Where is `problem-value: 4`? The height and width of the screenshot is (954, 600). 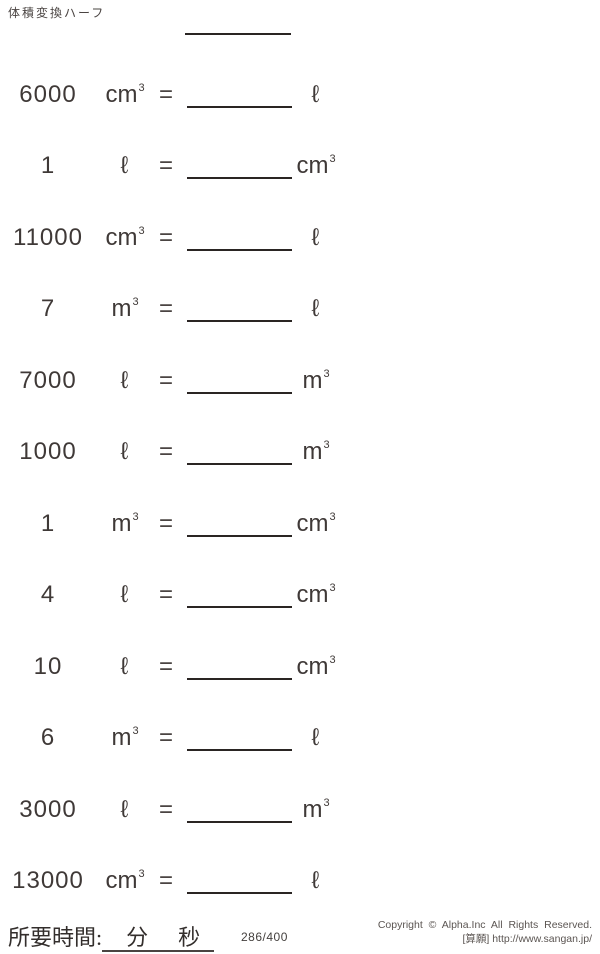 problem-value: 4 is located at coordinates (48, 594).